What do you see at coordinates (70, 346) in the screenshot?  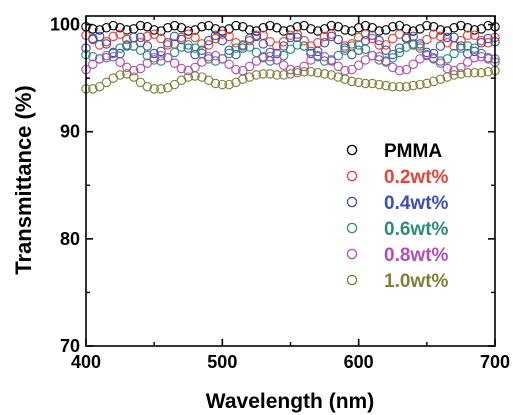 I see `y-tick-label: 70` at bounding box center [70, 346].